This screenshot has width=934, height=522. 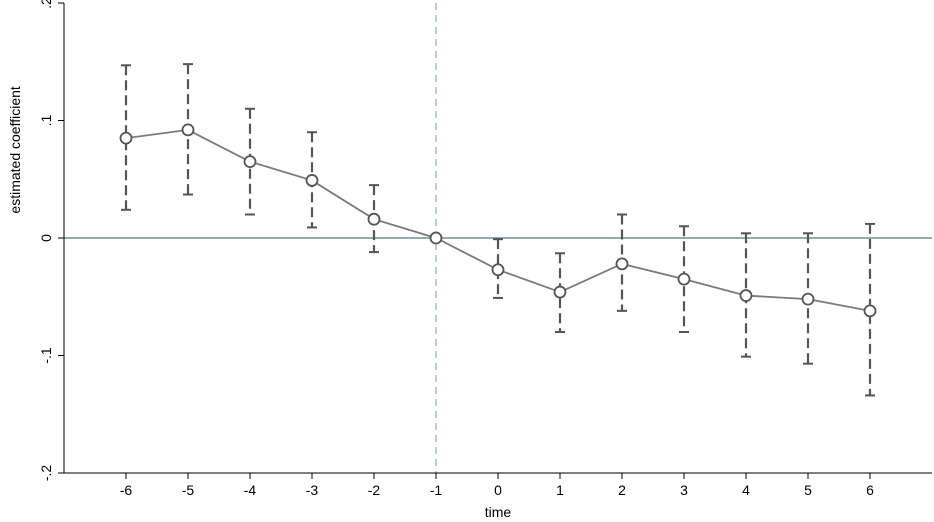 I want to click on x-tick-label: 2, so click(x=622, y=490).